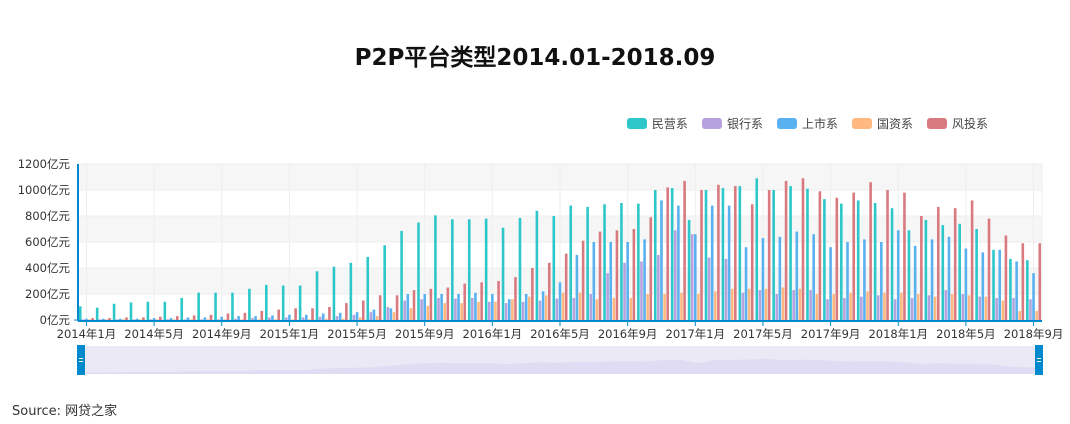 Image resolution: width=1070 pixels, height=424 pixels. What do you see at coordinates (81, 360) in the screenshot?
I see `handle-grip-icon` at bounding box center [81, 360].